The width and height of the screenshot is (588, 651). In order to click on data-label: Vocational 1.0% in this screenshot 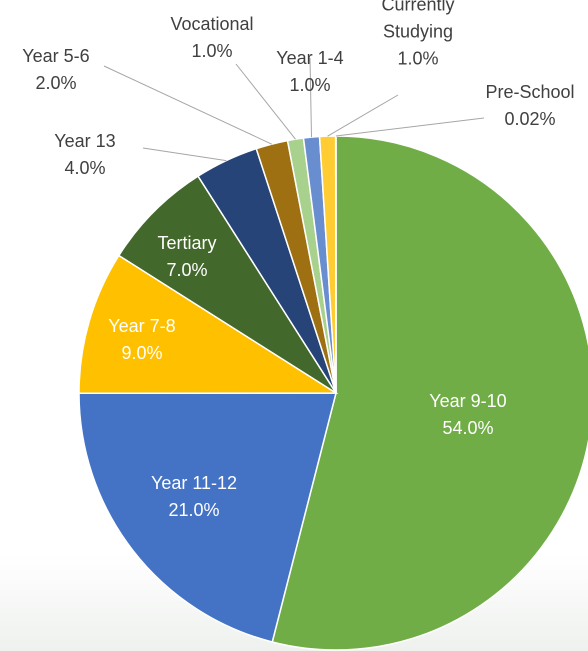, I will do `click(211, 38)`.